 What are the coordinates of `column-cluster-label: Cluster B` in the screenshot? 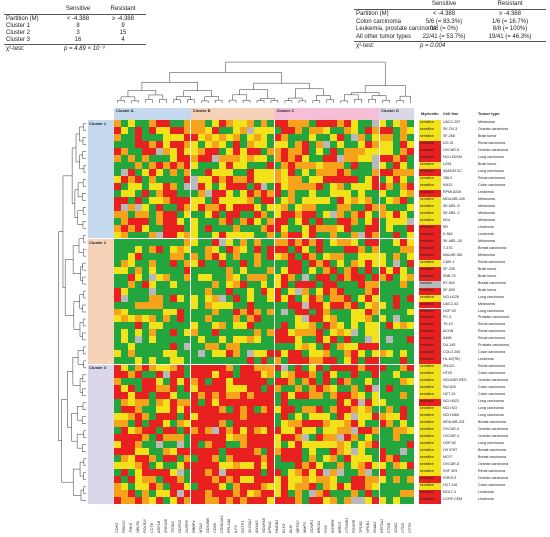 It's located at (201, 110).